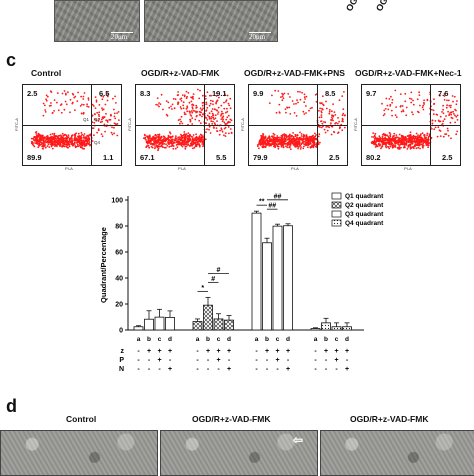 The image size is (474, 476). I want to click on y-tick-label: 40, so click(119, 279).